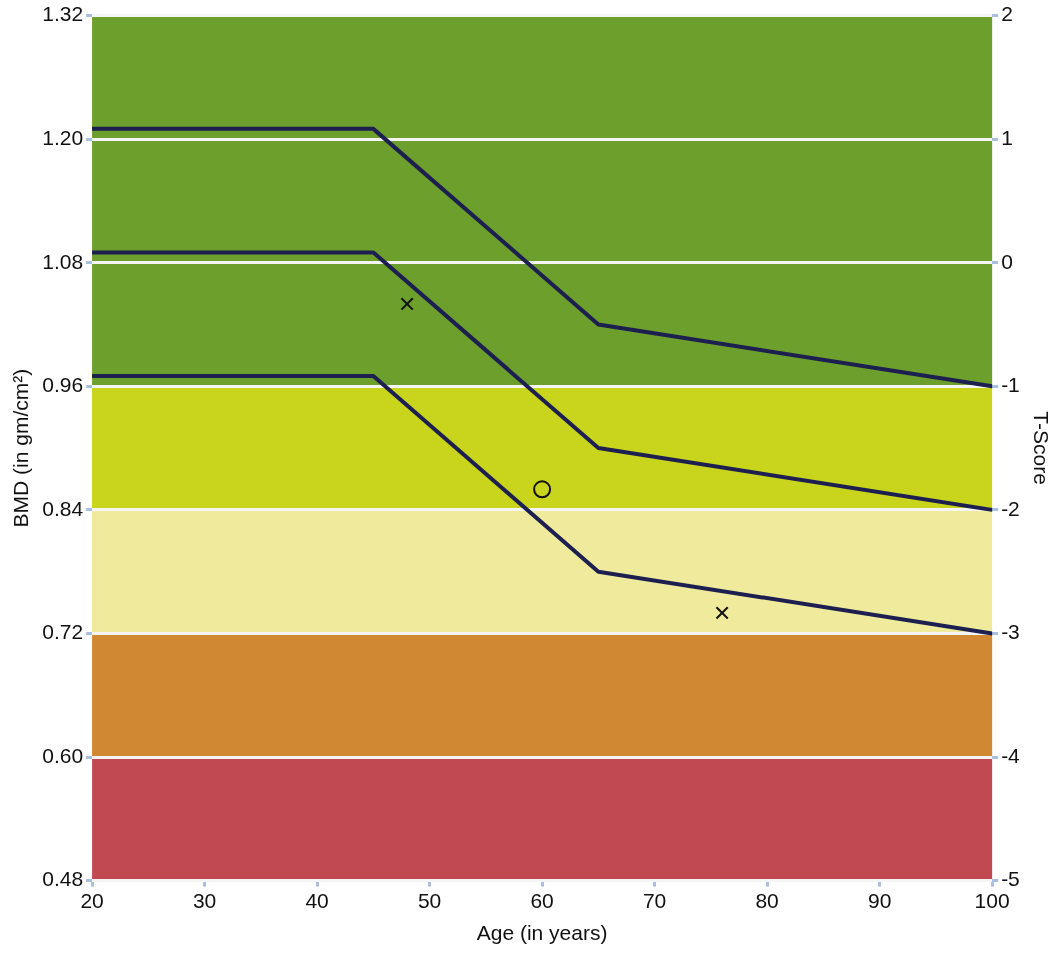  Describe the element at coordinates (63, 755) in the screenshot. I see `y-tick-label: 0.60` at that location.